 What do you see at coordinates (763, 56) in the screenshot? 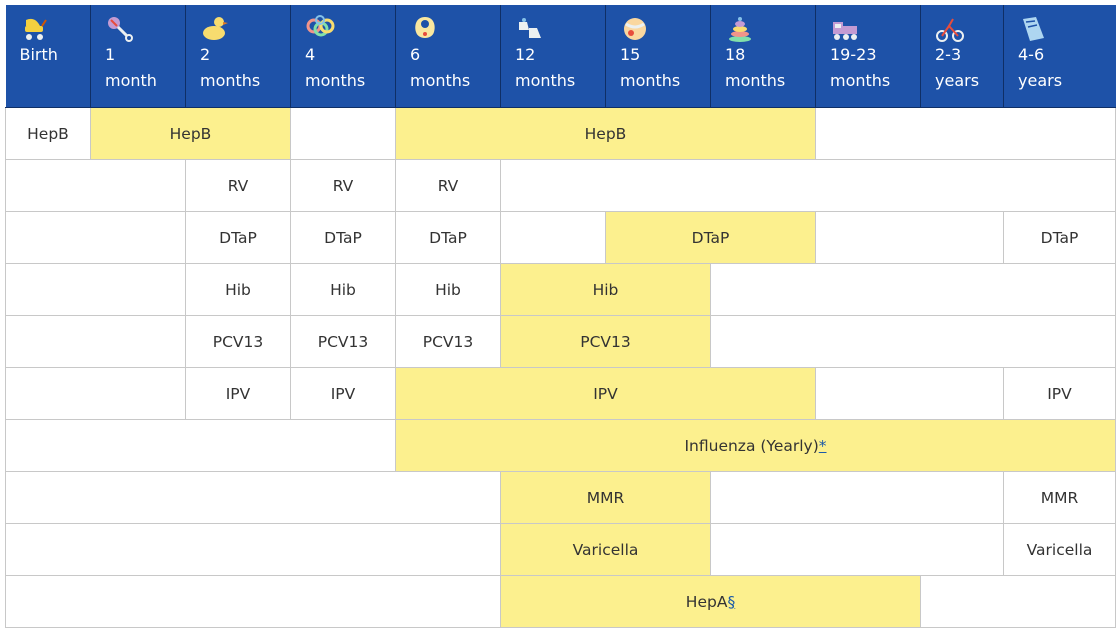
I see `age-header-7: 18 months` at bounding box center [763, 56].